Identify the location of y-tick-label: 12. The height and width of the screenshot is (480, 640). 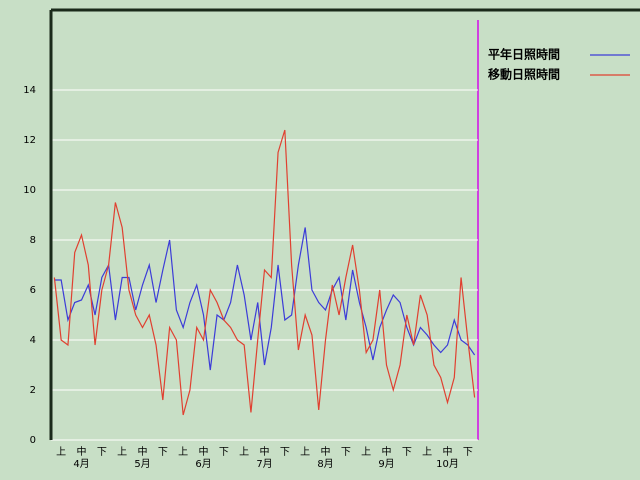
(29, 140).